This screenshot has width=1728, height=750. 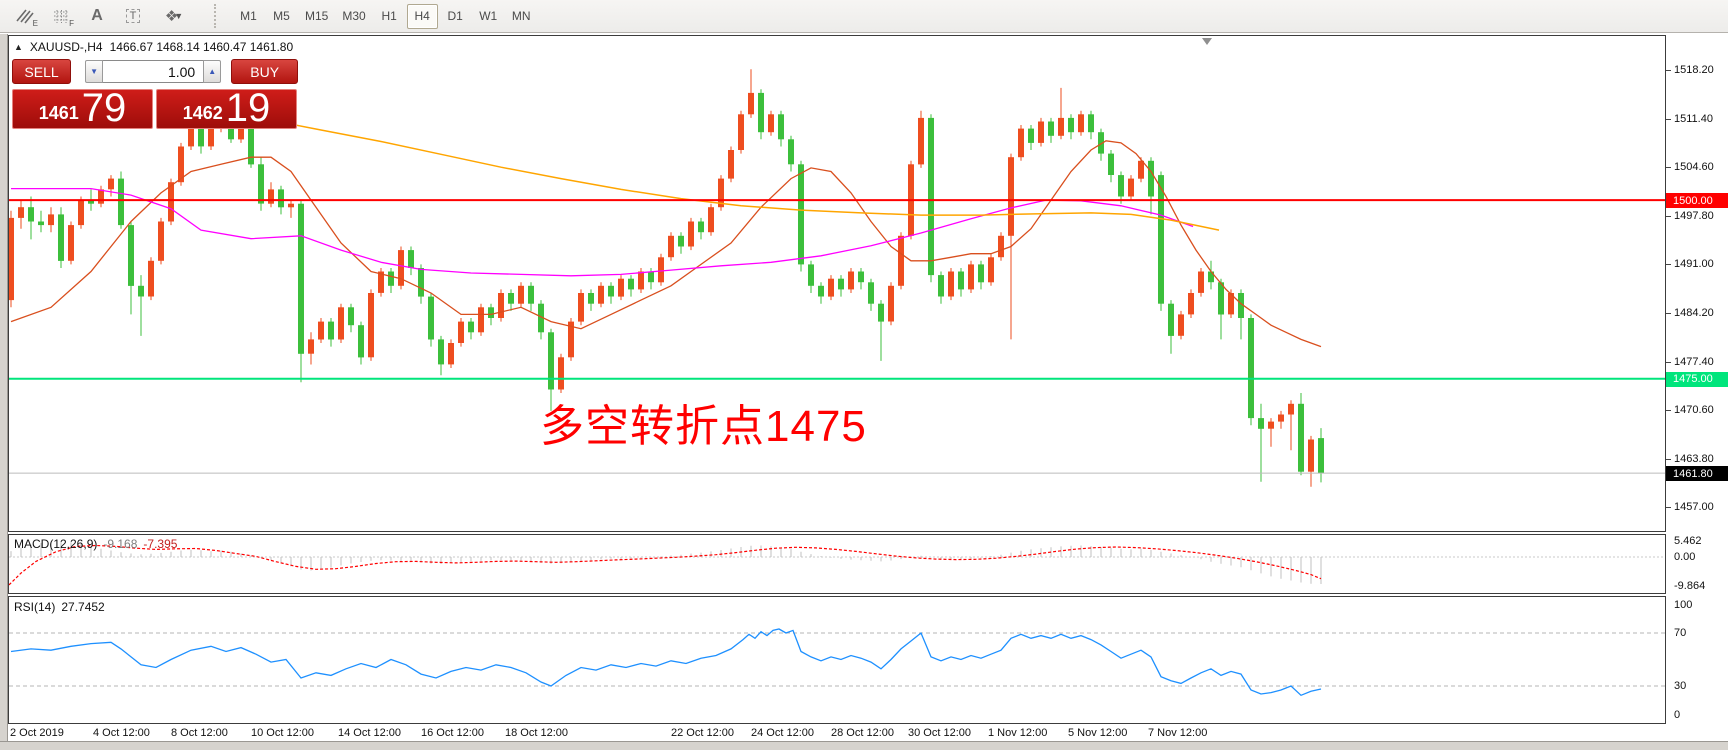 I want to click on sell-quote-box: 1461 79, so click(x=82, y=108).